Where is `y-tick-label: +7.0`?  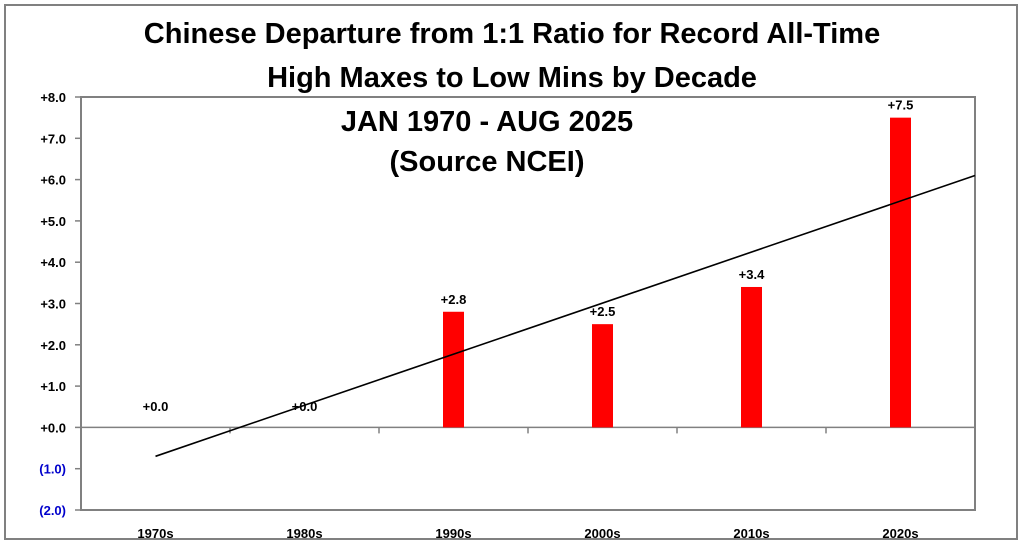 y-tick-label: +7.0 is located at coordinates (53, 138).